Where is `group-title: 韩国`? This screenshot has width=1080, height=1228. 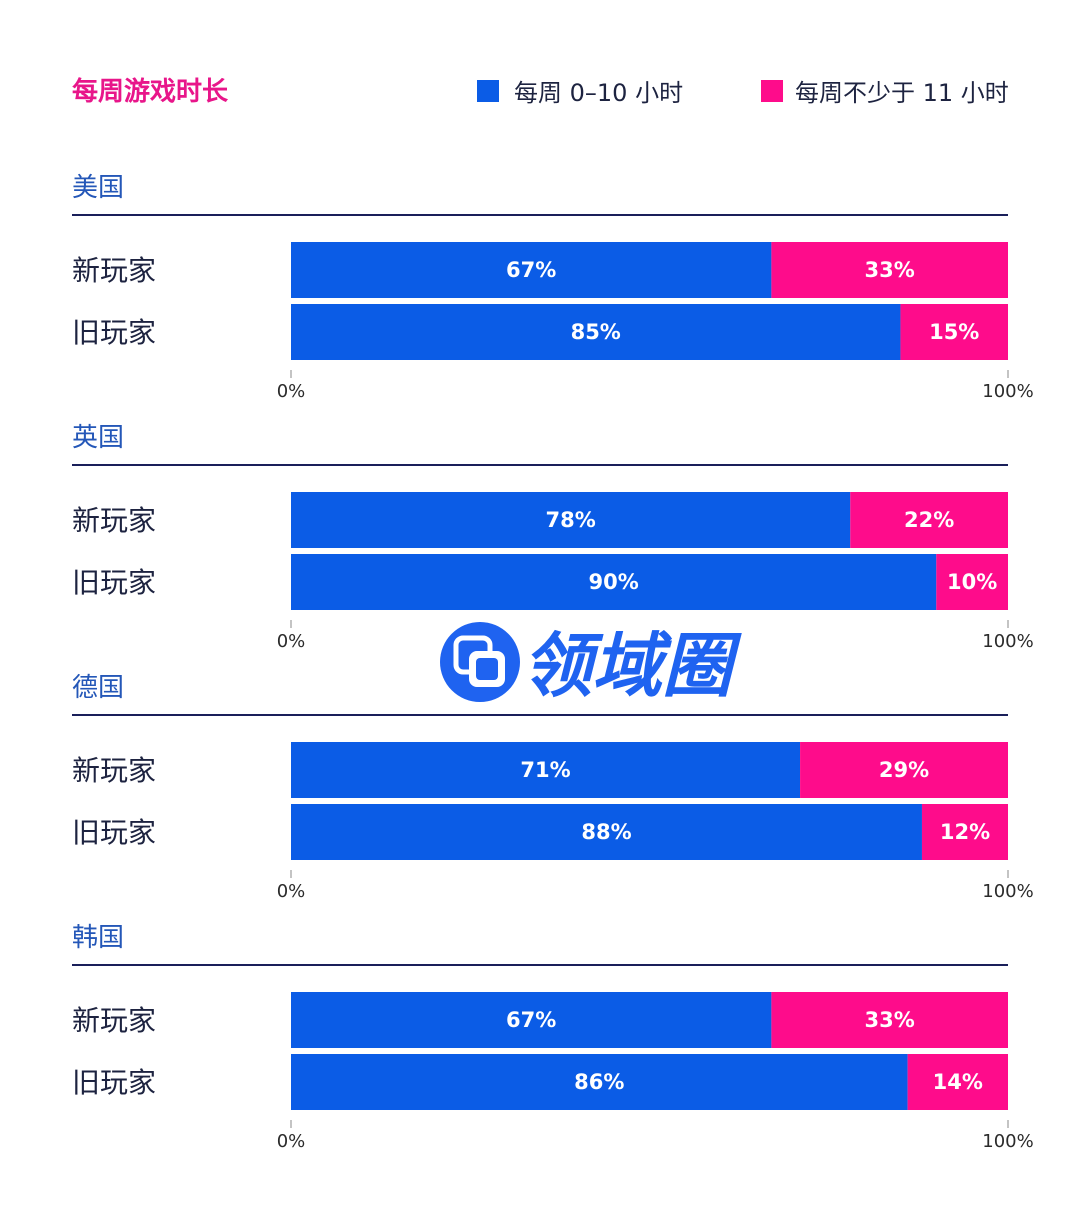
group-title: 韩国 is located at coordinates (98, 938).